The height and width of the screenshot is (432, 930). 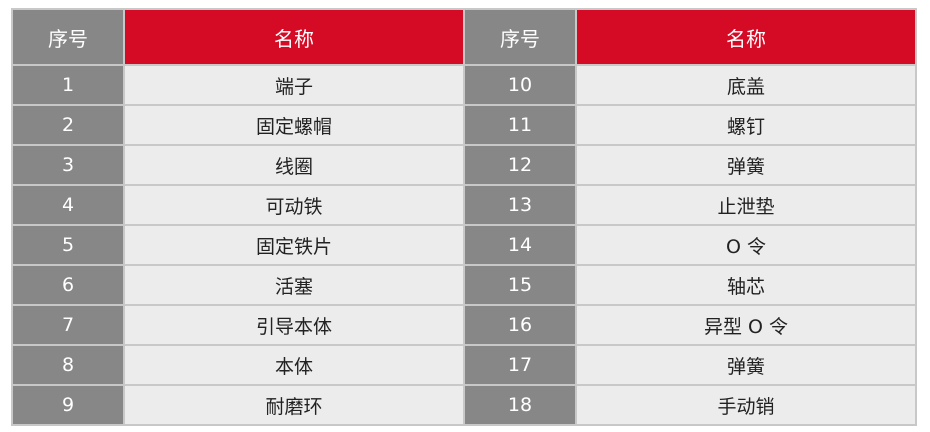 I want to click on part-number: 3, so click(x=68, y=165).